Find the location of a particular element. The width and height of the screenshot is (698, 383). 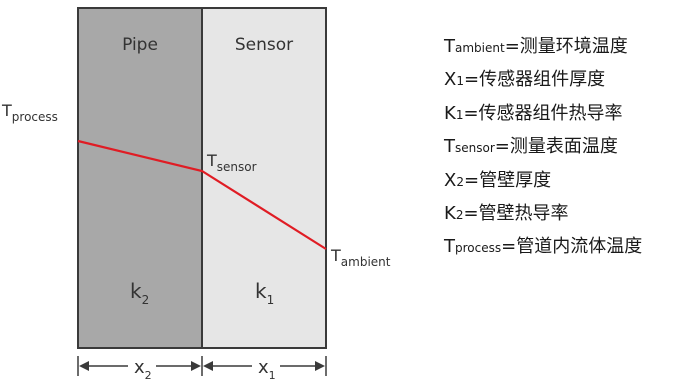

legend-item: K2=管壁热导率 is located at coordinates (506, 213).